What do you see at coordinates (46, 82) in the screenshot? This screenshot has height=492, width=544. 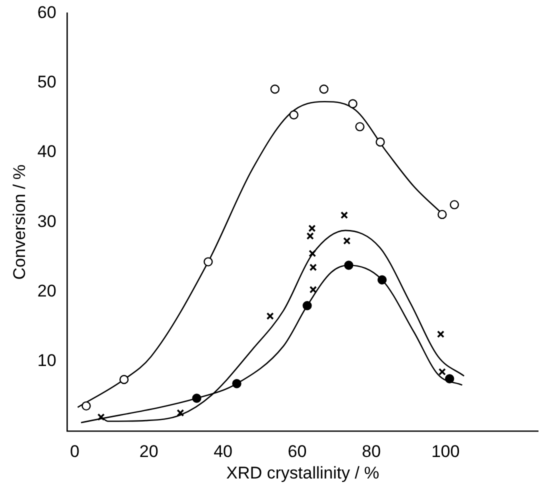 I see `y-tick-label: 50` at bounding box center [46, 82].